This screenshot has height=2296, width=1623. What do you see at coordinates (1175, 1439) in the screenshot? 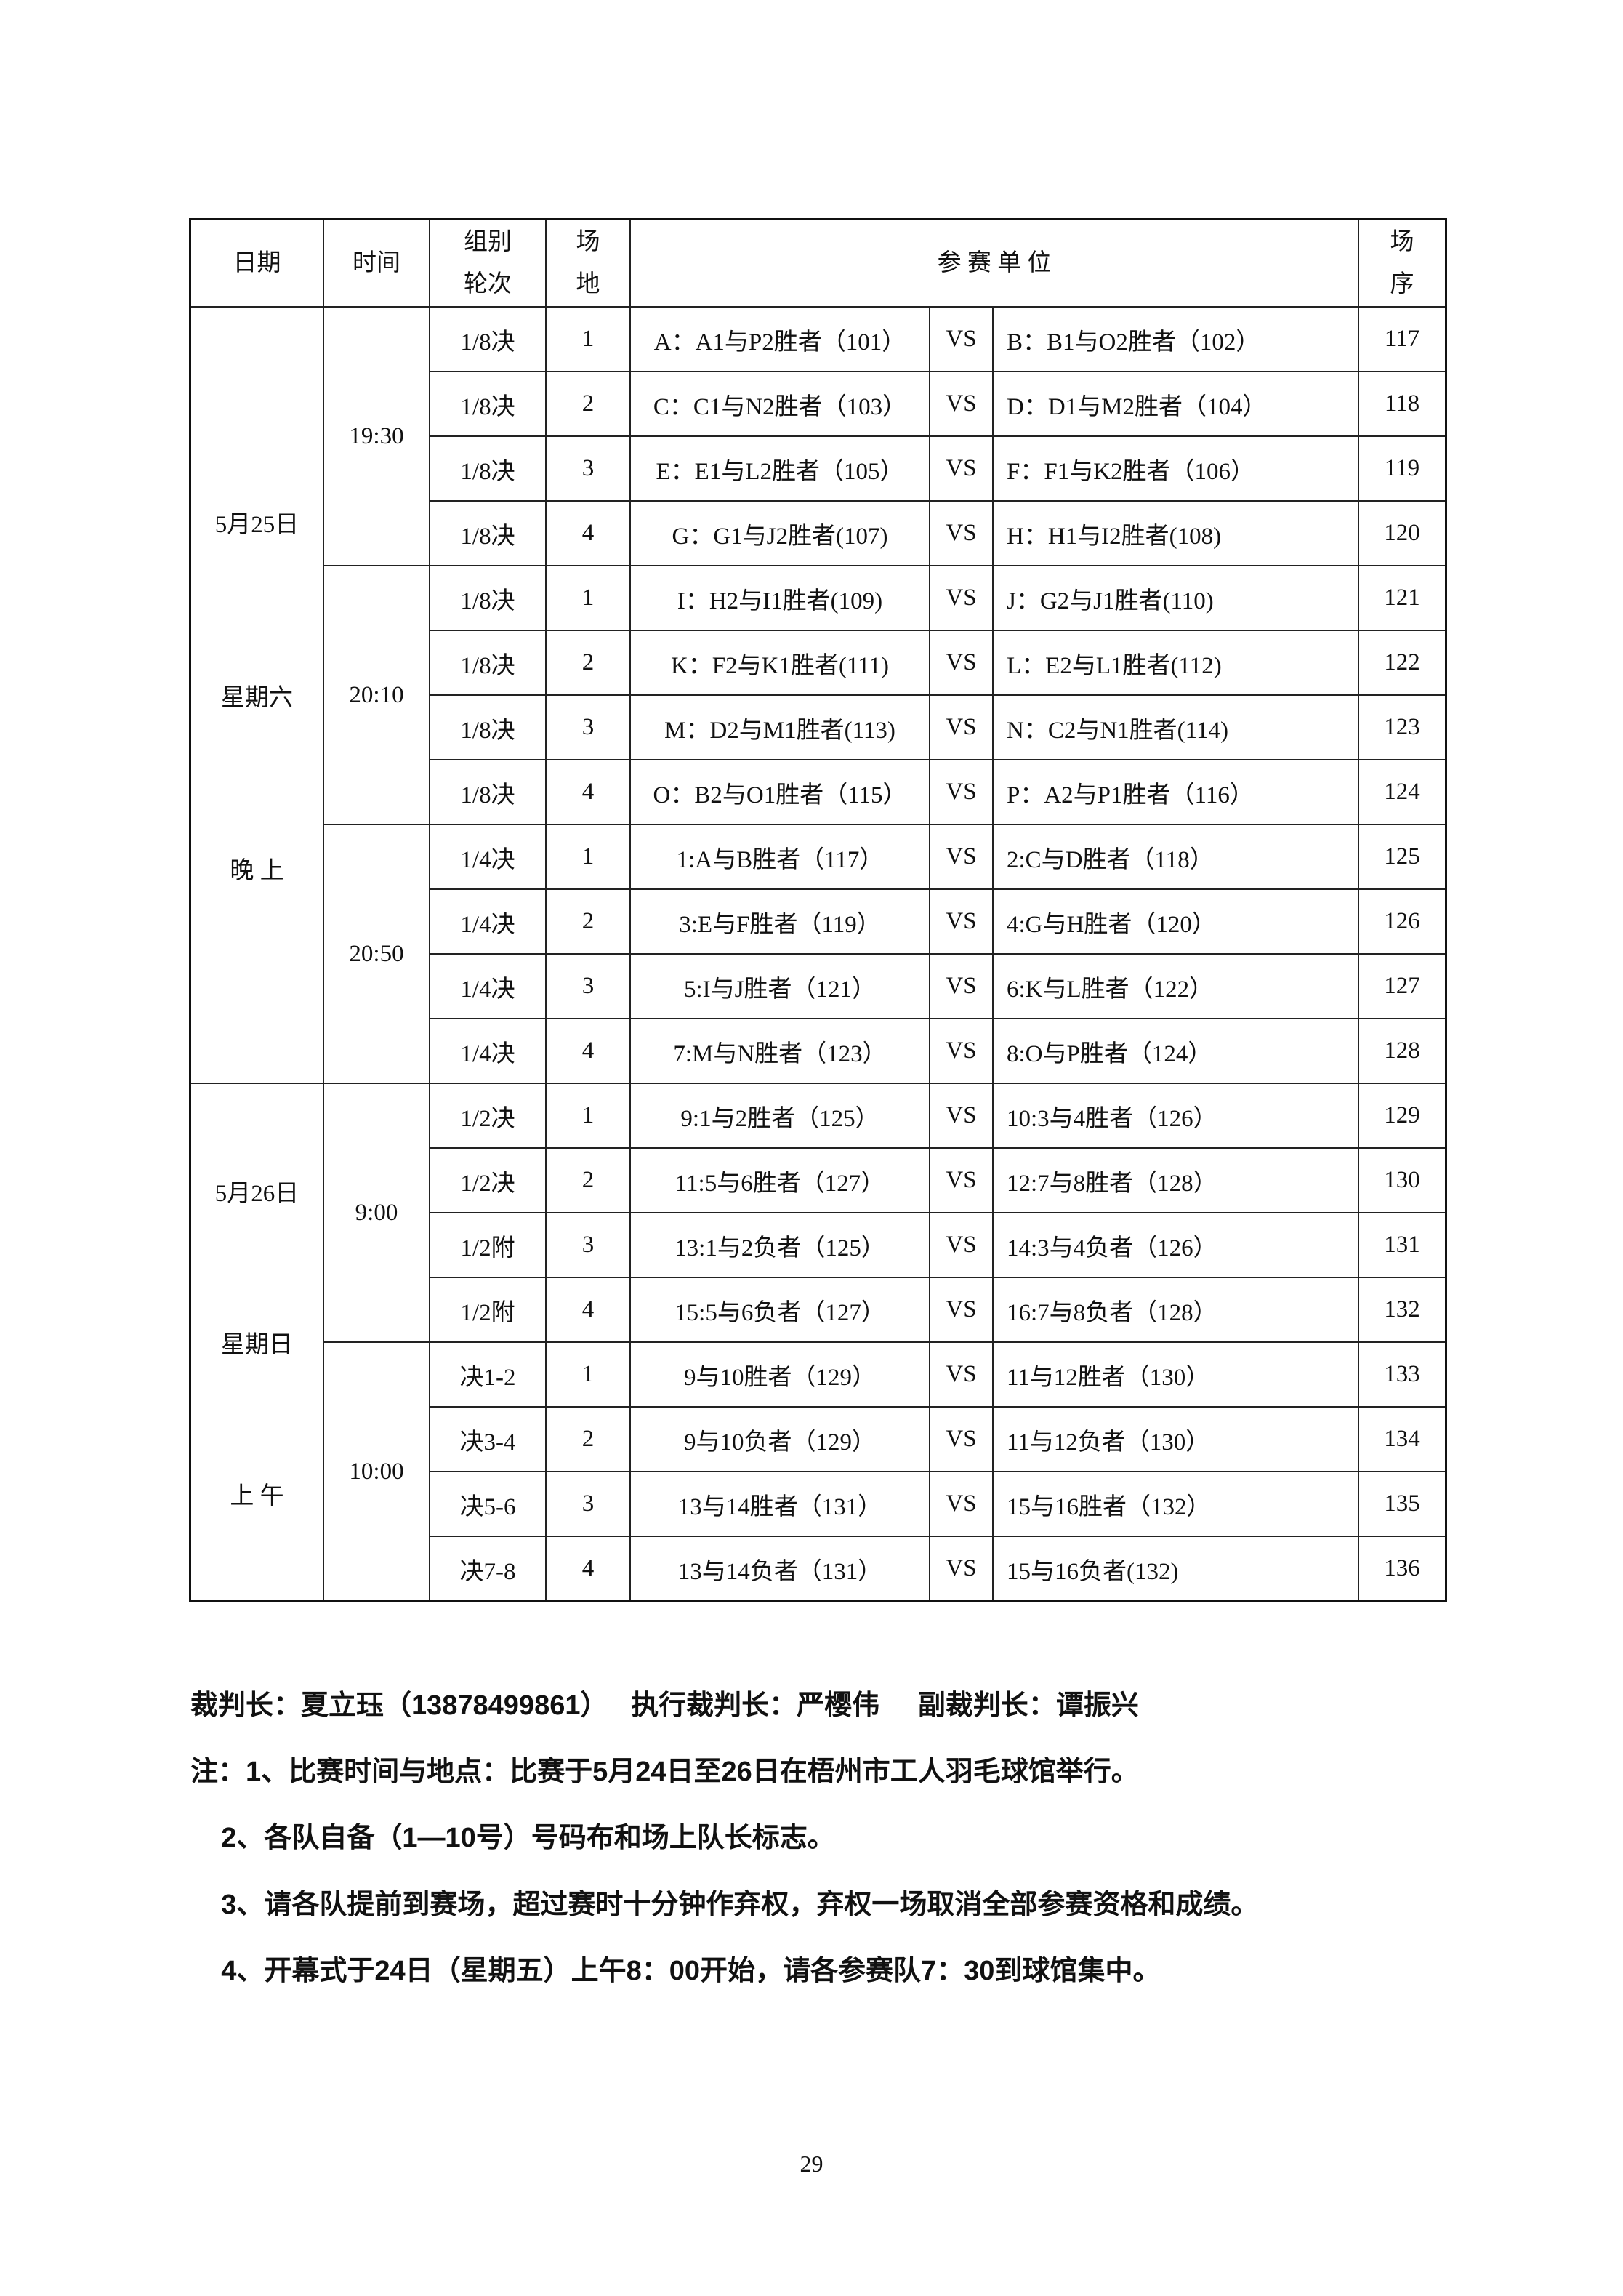
I see `team-b-cell: 11与12负者（130）` at bounding box center [1175, 1439].